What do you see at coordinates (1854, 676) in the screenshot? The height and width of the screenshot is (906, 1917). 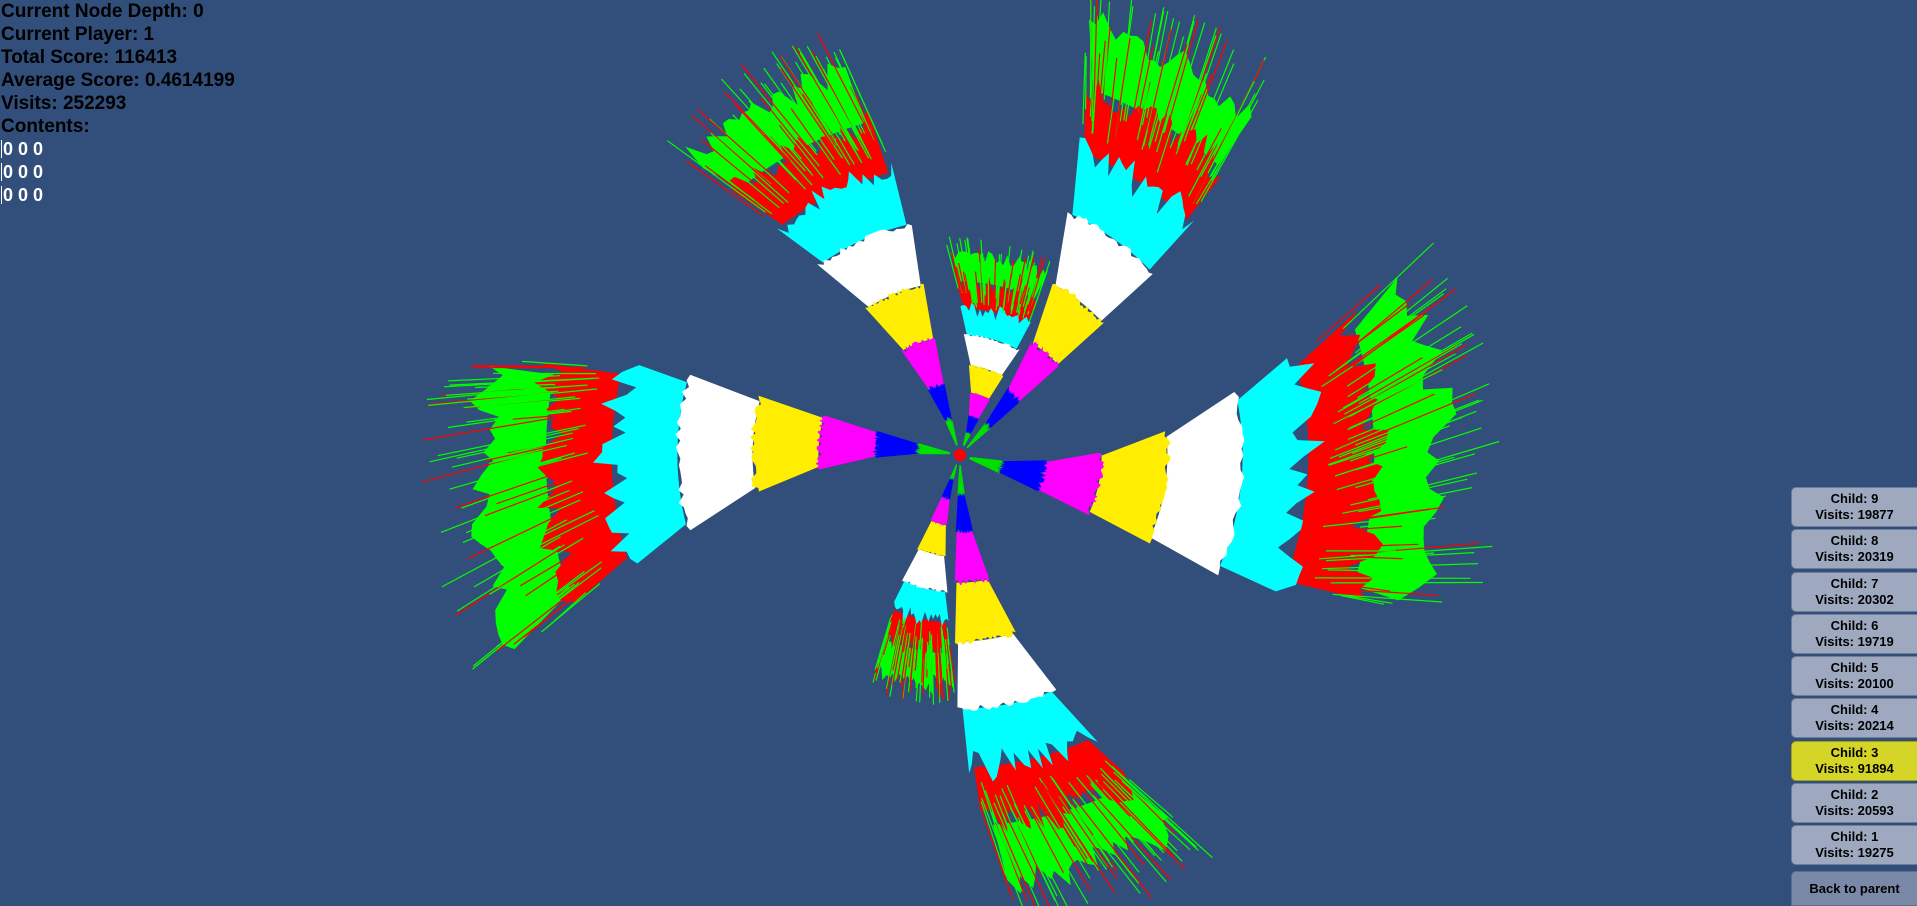 I see `child-5-button: Child: 5 Visits: 20100` at bounding box center [1854, 676].